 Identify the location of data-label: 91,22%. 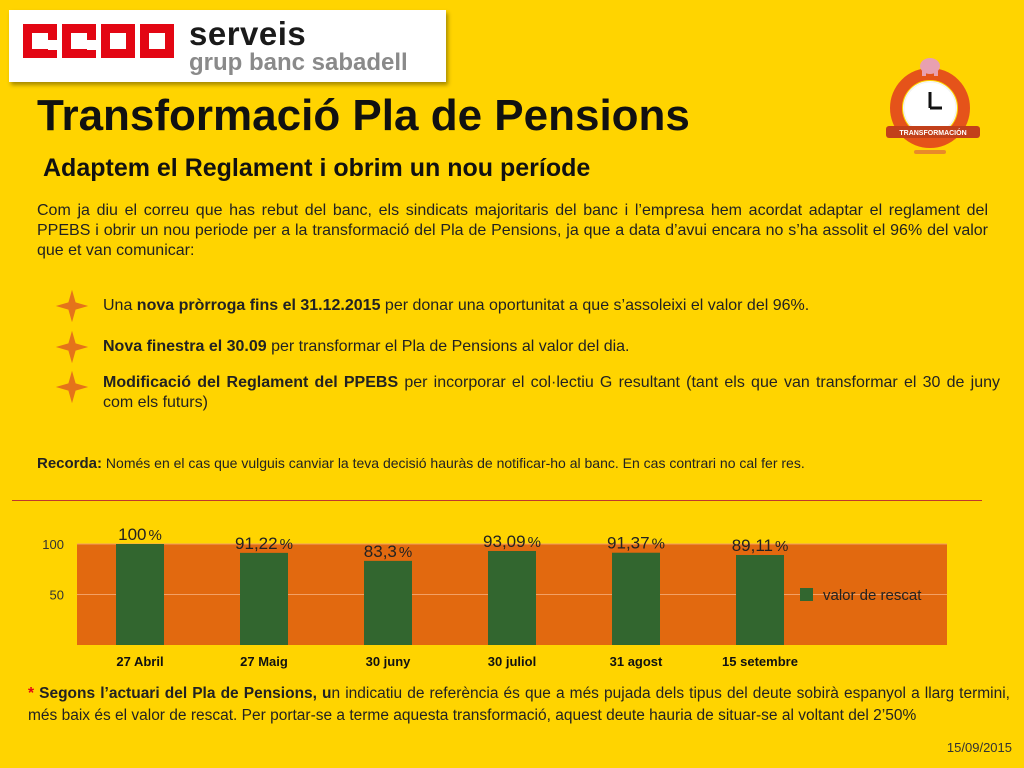
(264, 543).